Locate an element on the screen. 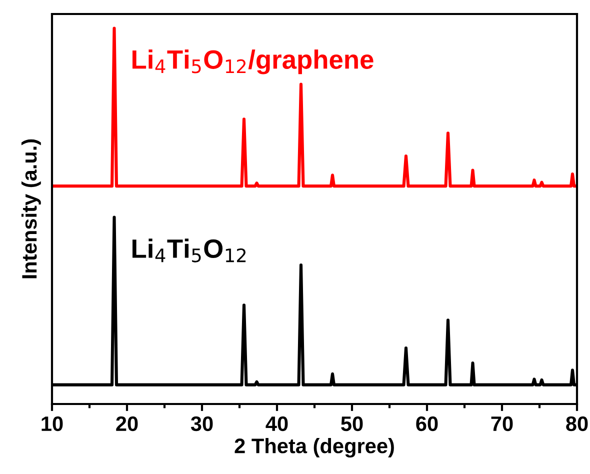 This screenshot has width=590, height=474. x-tick-label: 10 is located at coordinates (52, 424).